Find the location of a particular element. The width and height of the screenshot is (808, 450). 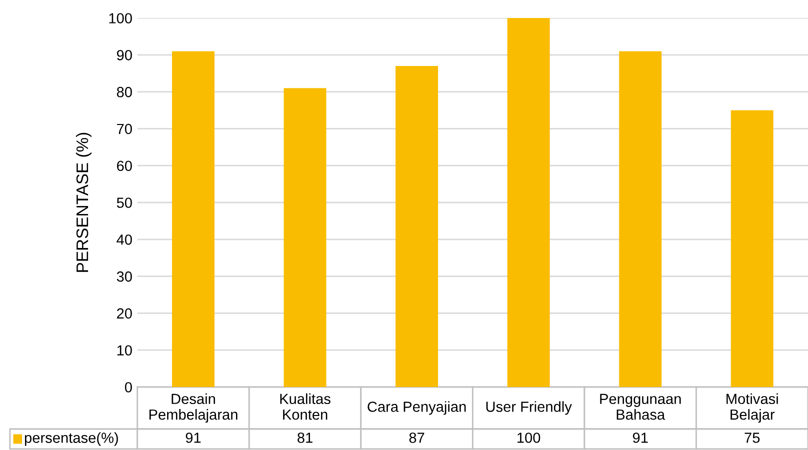

data-label: 100 is located at coordinates (529, 437).